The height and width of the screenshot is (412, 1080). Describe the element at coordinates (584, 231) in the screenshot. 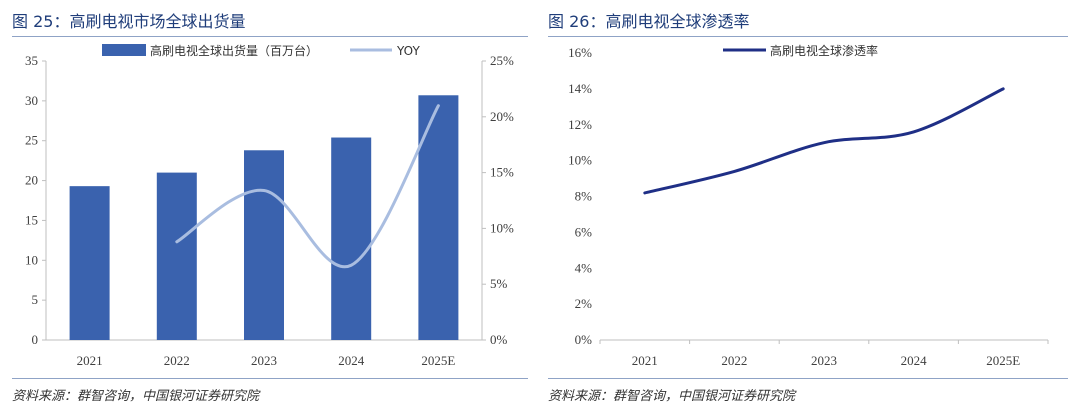

I see `y-tick-label: 6%` at that location.